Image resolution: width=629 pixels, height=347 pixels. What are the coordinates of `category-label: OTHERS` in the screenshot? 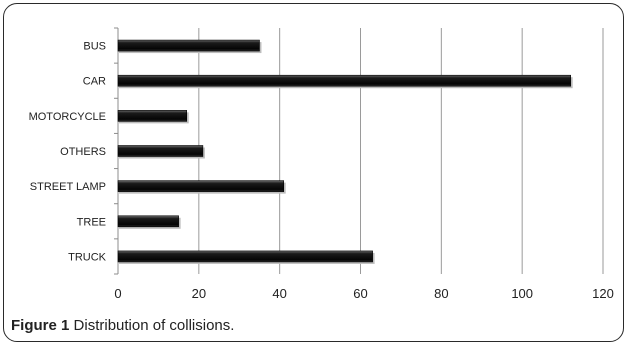 It's located at (83, 152).